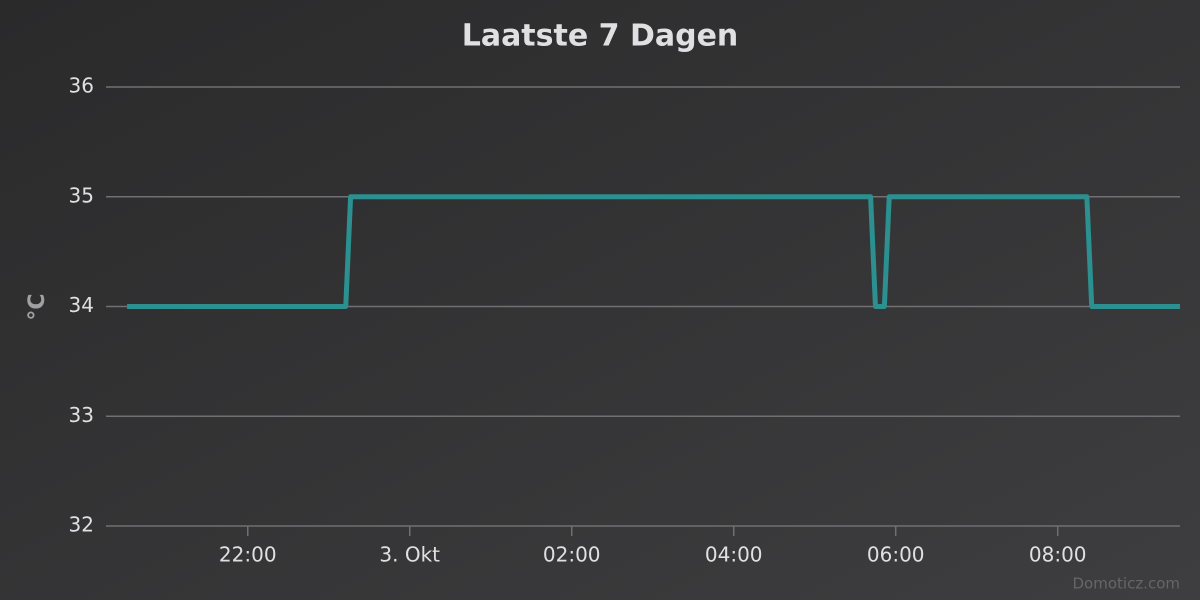 This screenshot has width=1200, height=600. I want to click on x-tick-label: 02:00, so click(572, 555).